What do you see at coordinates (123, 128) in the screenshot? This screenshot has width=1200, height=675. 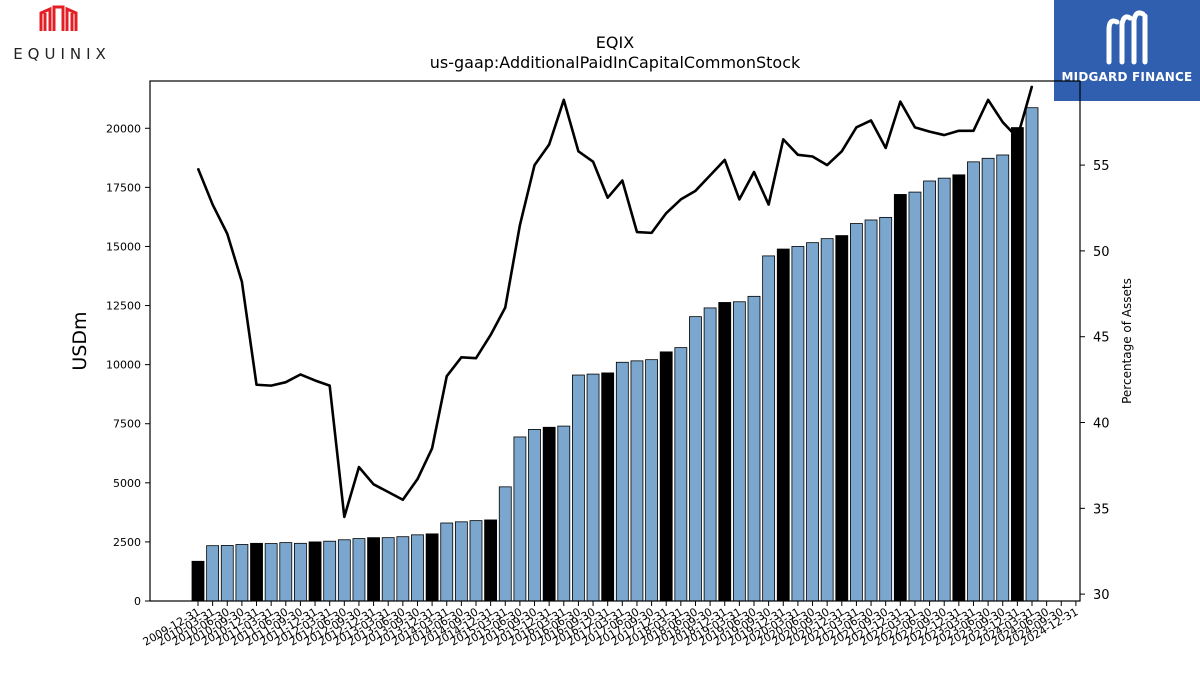 I see `y-tick-label: 20000` at bounding box center [123, 128].